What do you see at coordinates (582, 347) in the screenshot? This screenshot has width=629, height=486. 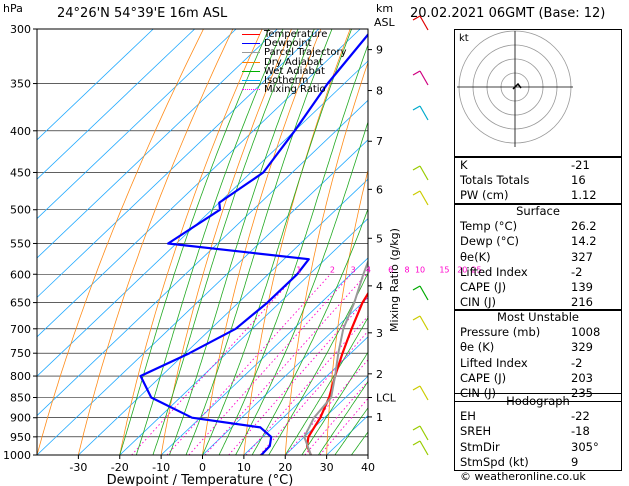 I see `row-value: 329` at bounding box center [582, 347].